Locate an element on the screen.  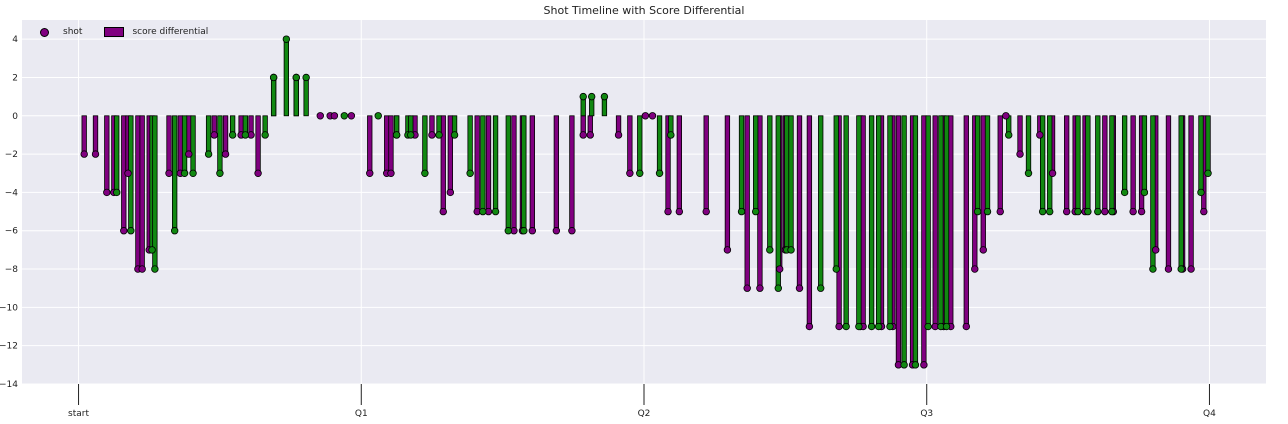
y-tick-label: 0 is located at coordinates (15, 117).